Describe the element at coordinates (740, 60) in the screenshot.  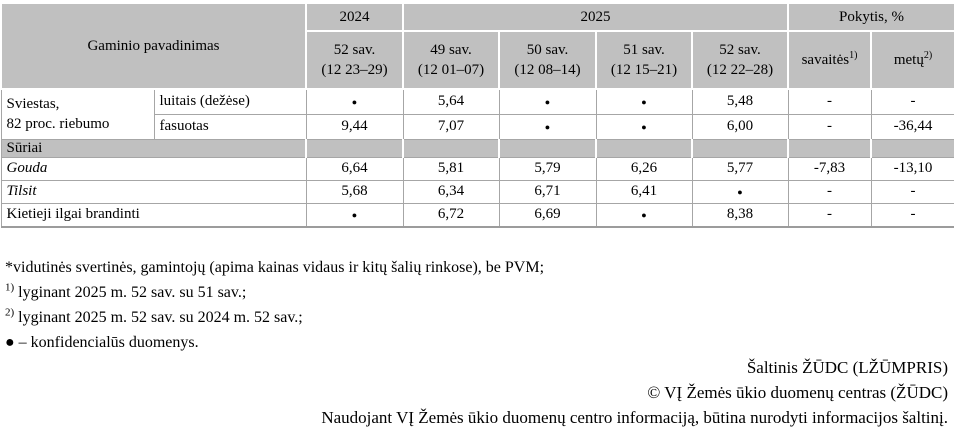
I see `column-header-week-52-2025: 52 sav. (12 22–28)` at that location.